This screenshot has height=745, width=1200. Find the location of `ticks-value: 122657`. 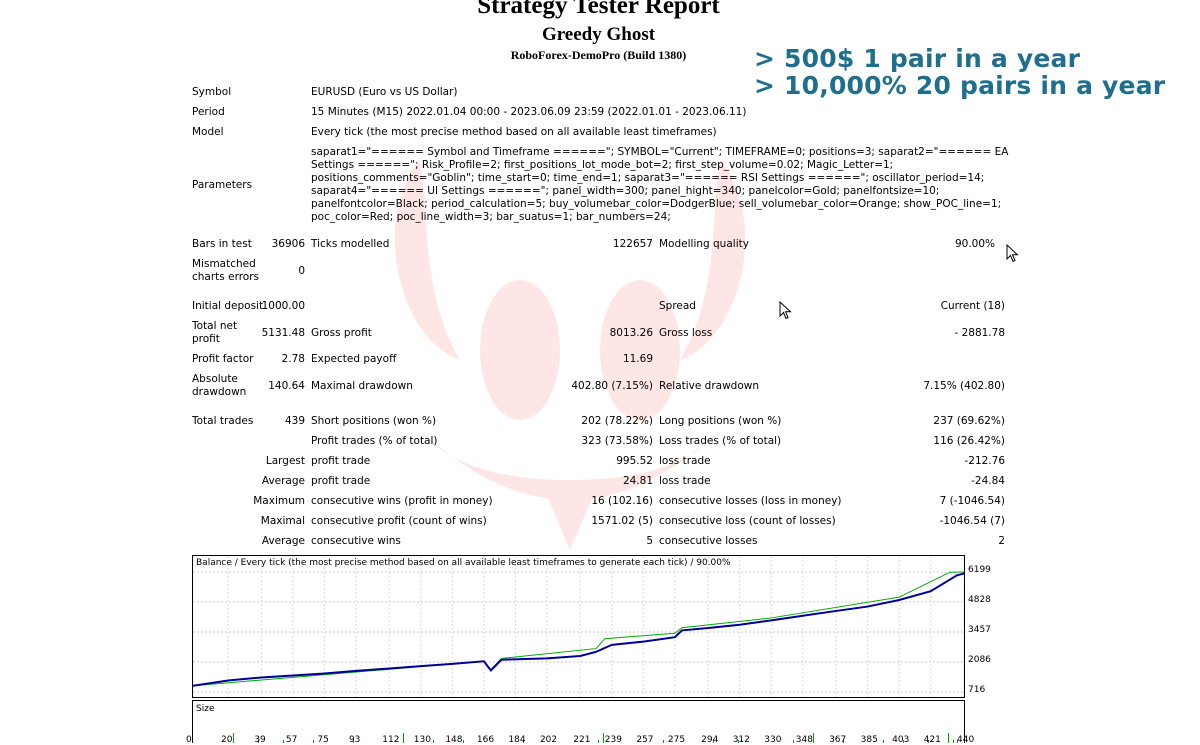

ticks-value: 122657 is located at coordinates (632, 244).